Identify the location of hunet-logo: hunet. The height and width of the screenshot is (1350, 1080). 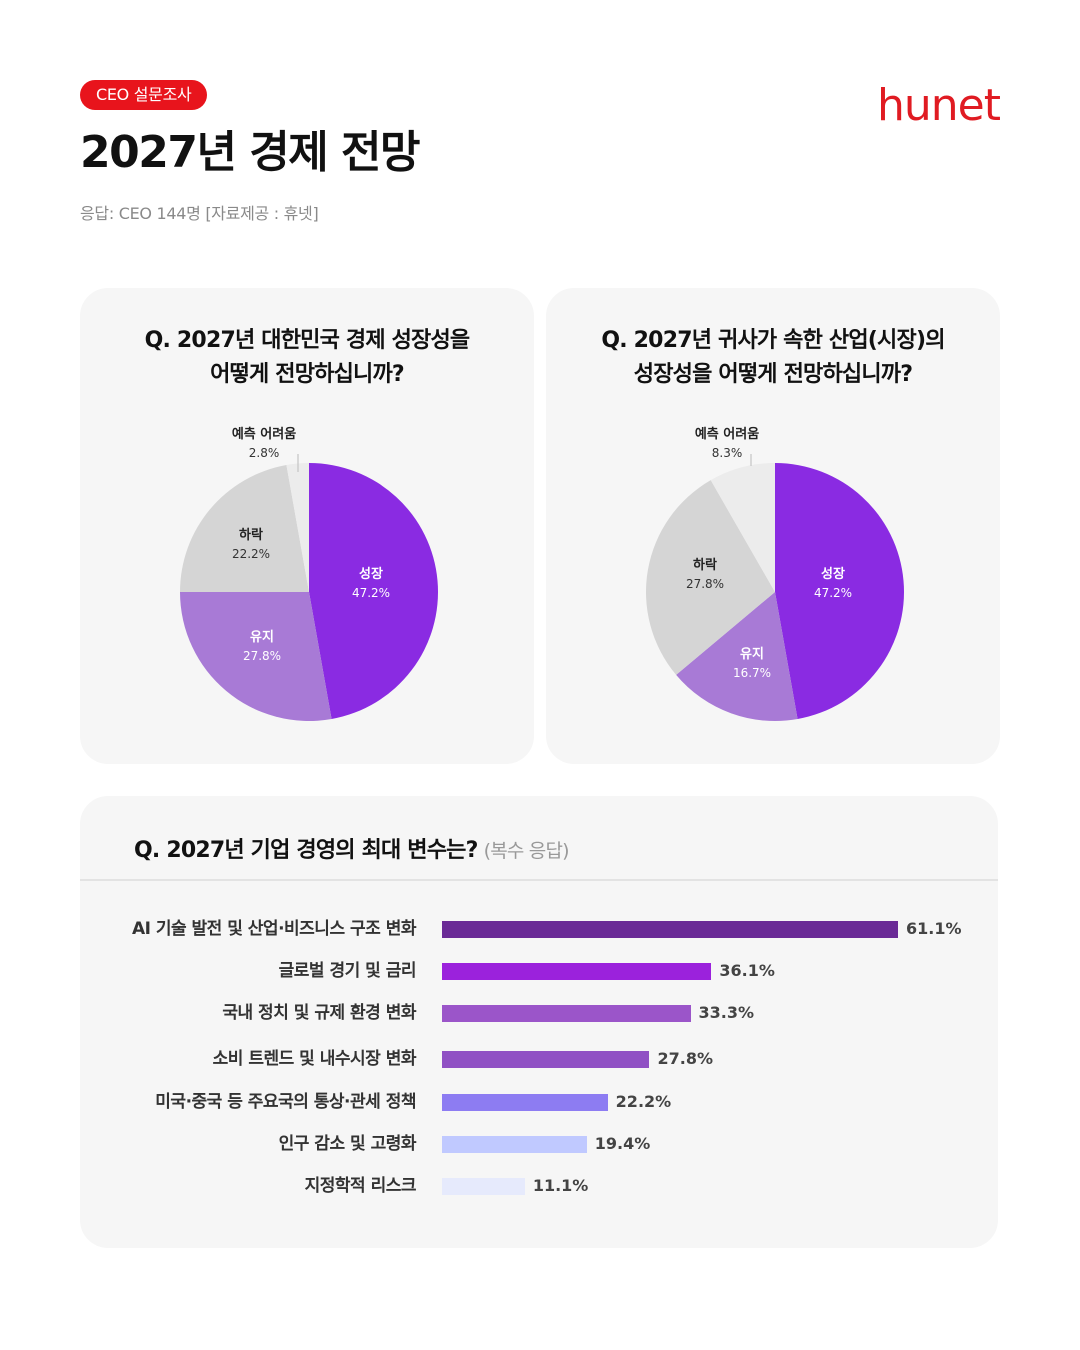
(939, 105).